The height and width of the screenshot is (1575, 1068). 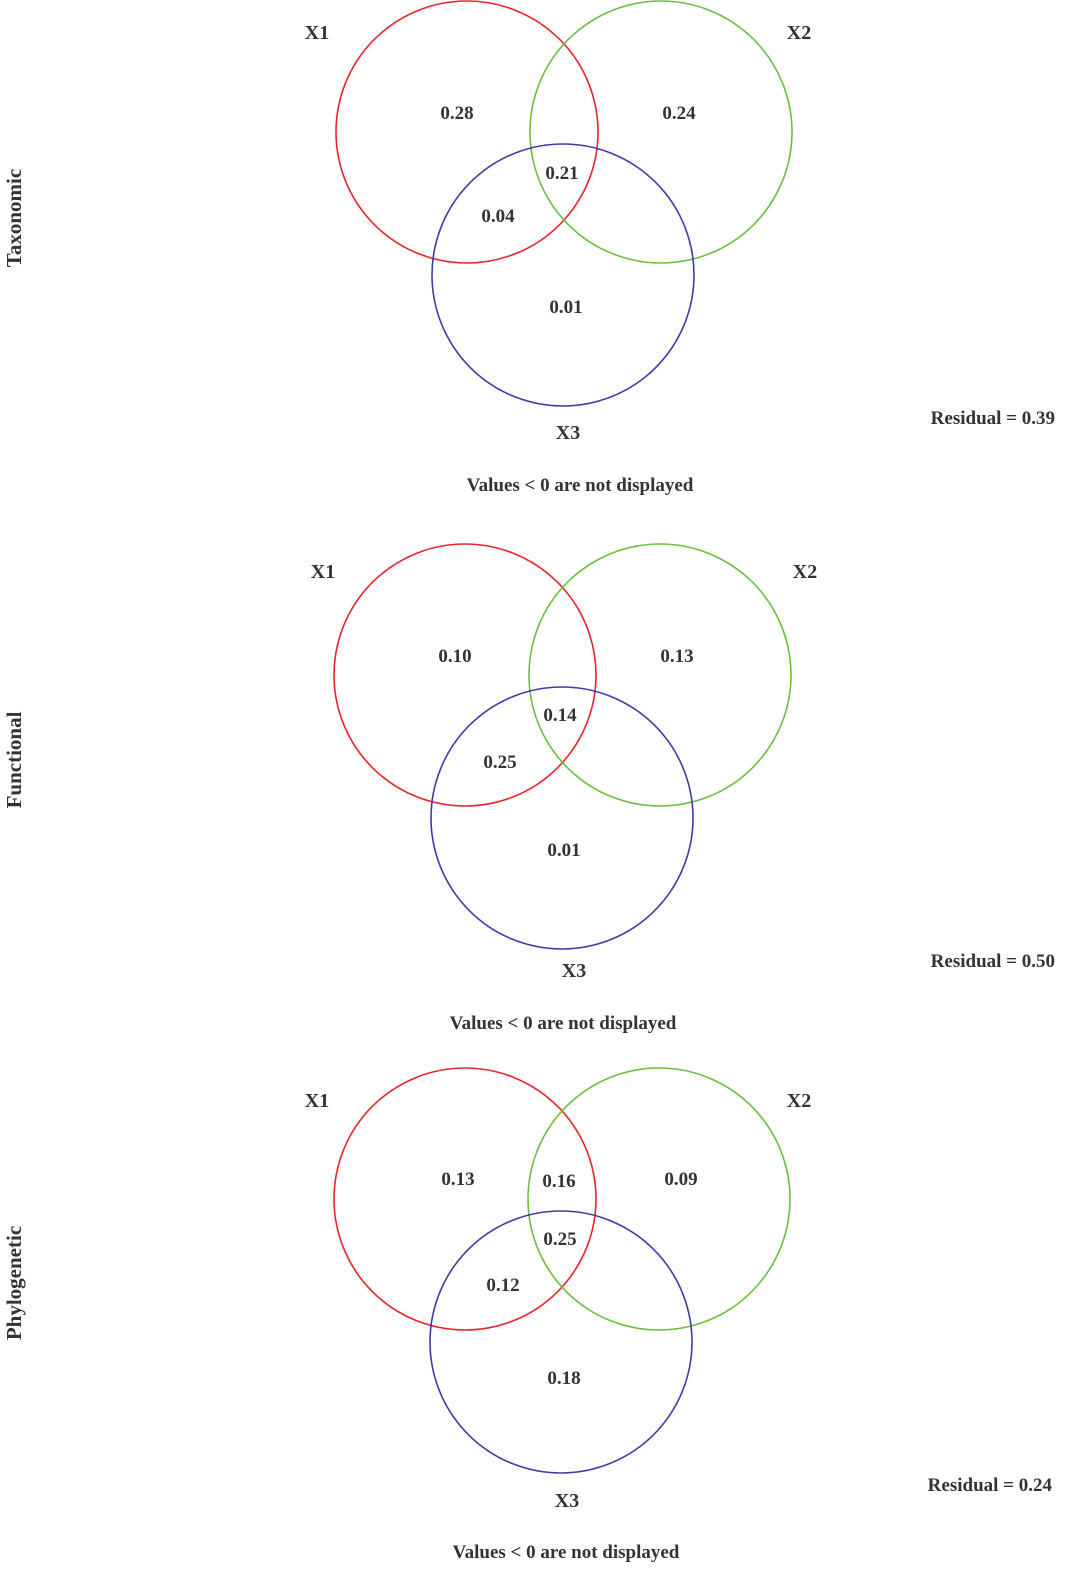 What do you see at coordinates (559, 1239) in the screenshot?
I see `x1-x2-x3-value: 0.25` at bounding box center [559, 1239].